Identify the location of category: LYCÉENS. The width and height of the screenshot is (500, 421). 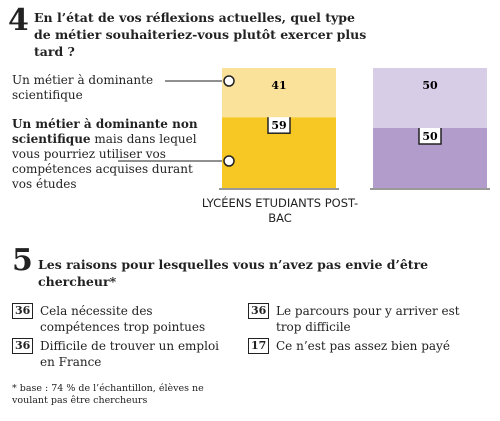
(226, 203).